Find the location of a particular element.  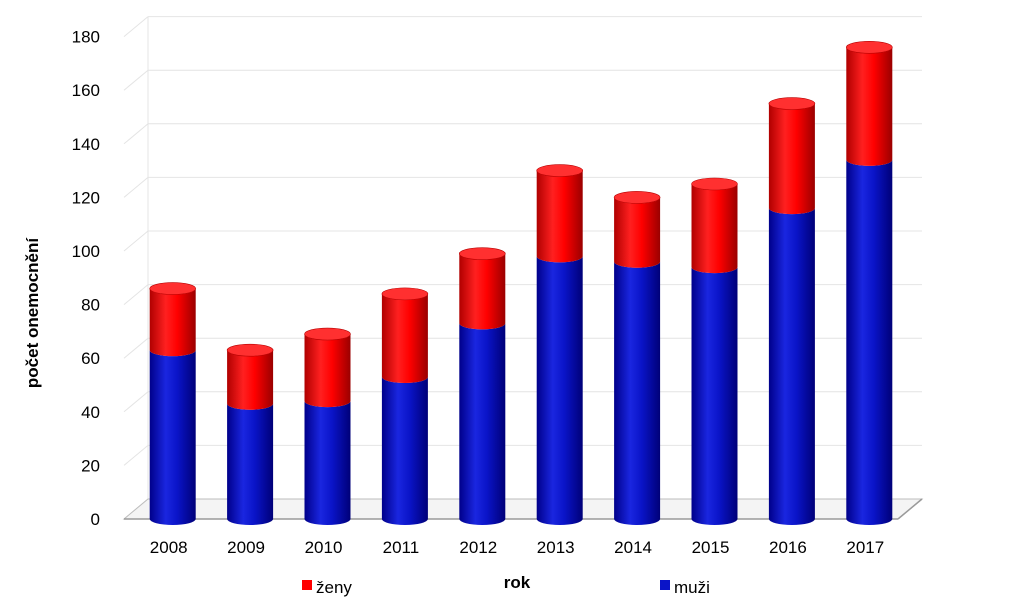

x-tick-label: 2008 is located at coordinates (169, 547).